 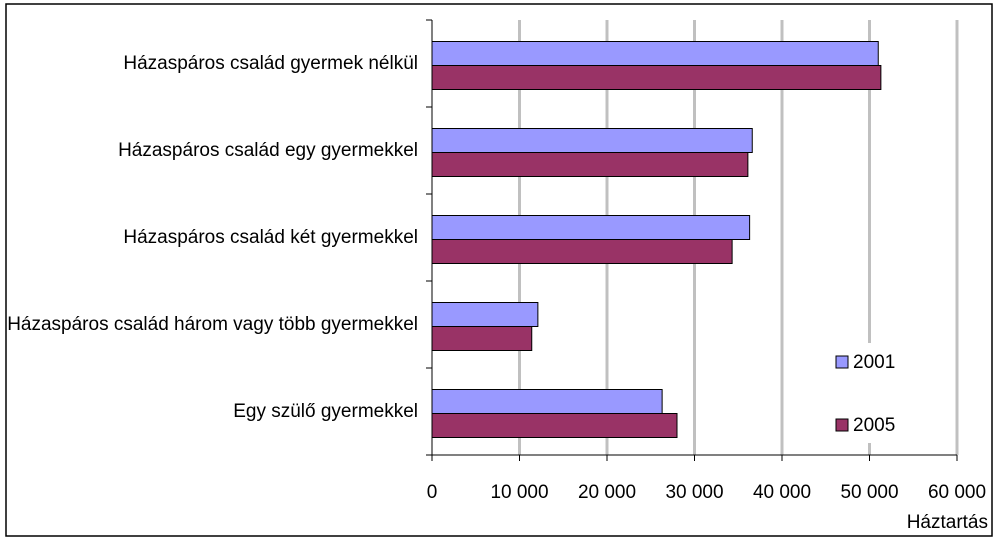 What do you see at coordinates (874, 425) in the screenshot?
I see `legend-label: 2005` at bounding box center [874, 425].